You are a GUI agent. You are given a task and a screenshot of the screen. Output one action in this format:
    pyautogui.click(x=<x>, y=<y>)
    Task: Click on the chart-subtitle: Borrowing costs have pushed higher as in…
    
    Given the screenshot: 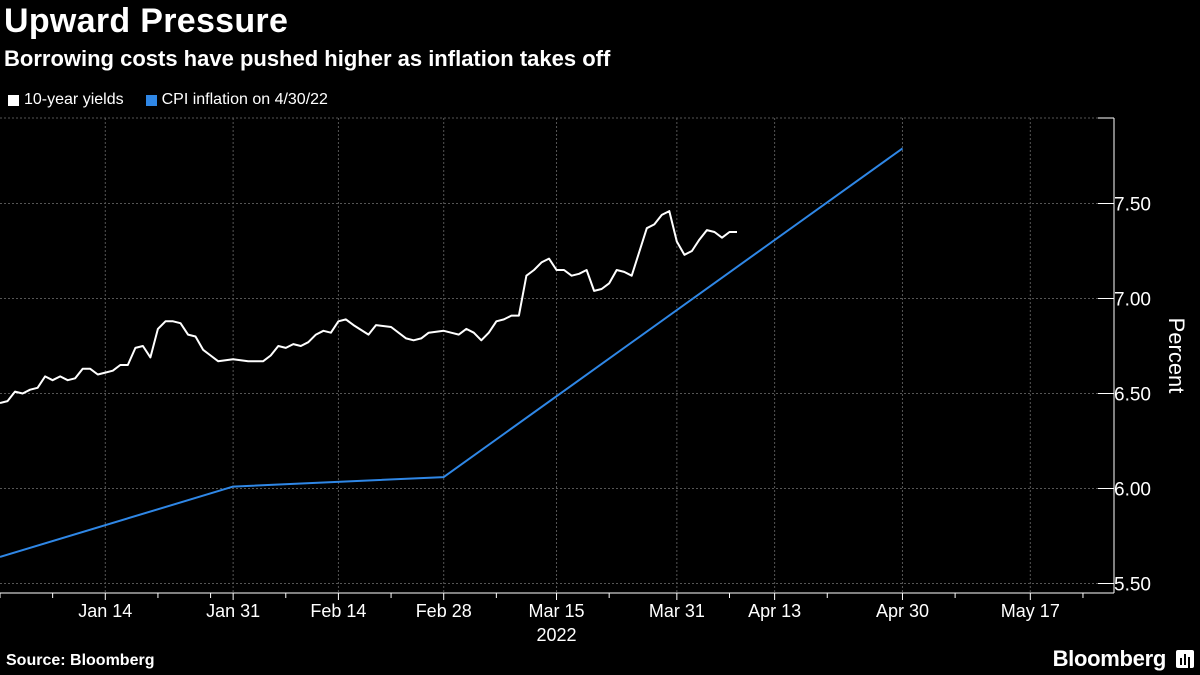 What is the action you would take?
    pyautogui.click(x=307, y=58)
    